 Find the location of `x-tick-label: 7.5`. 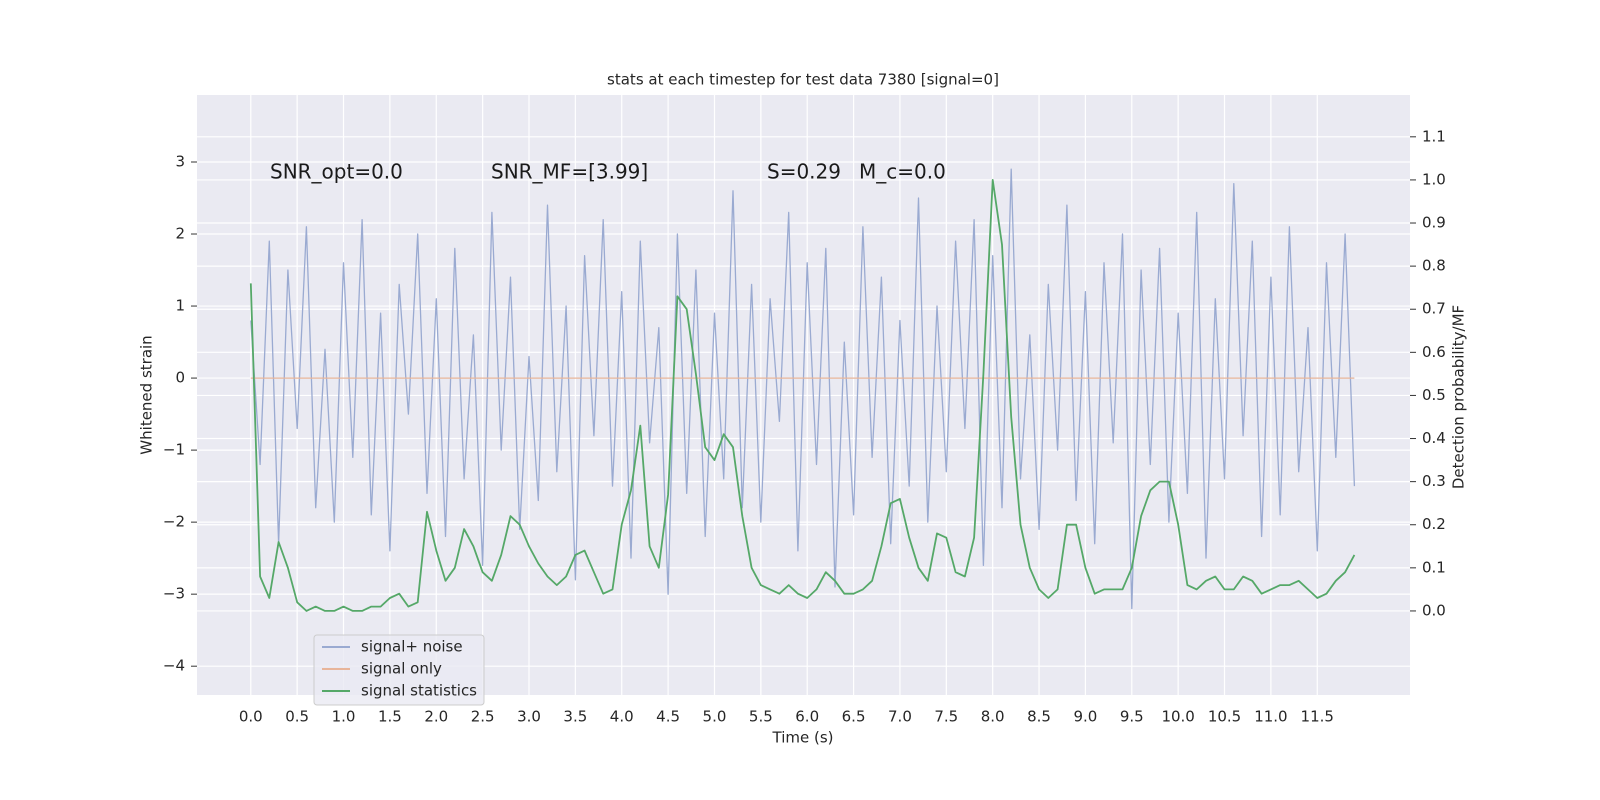

x-tick-label: 7.5 is located at coordinates (946, 717).